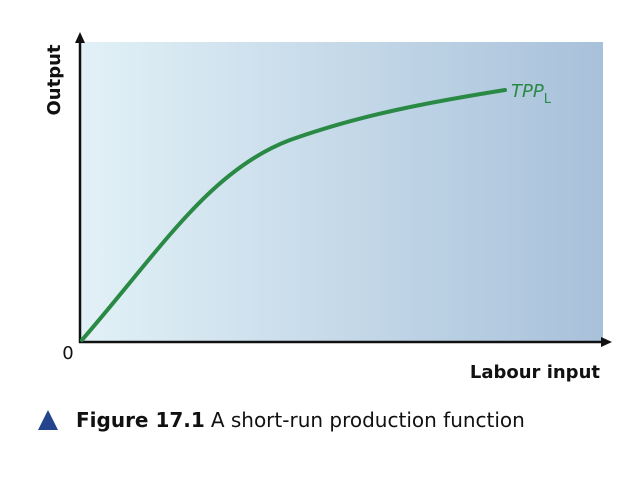  I want to click on origin-label: 0, so click(67, 353).